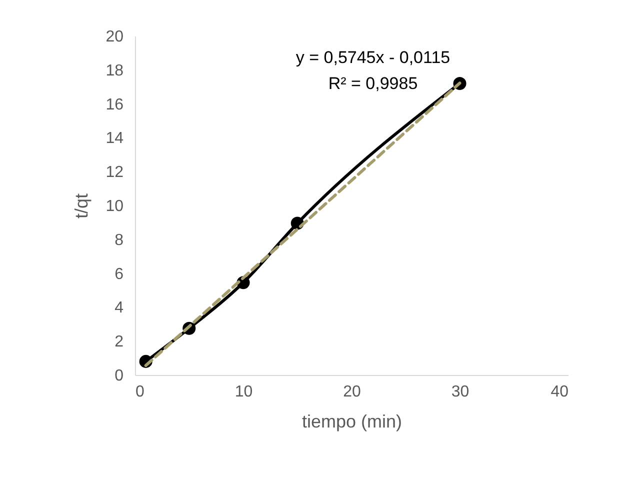 The image size is (617, 488). I want to click on y-axis-title: t/qt, so click(82, 206).